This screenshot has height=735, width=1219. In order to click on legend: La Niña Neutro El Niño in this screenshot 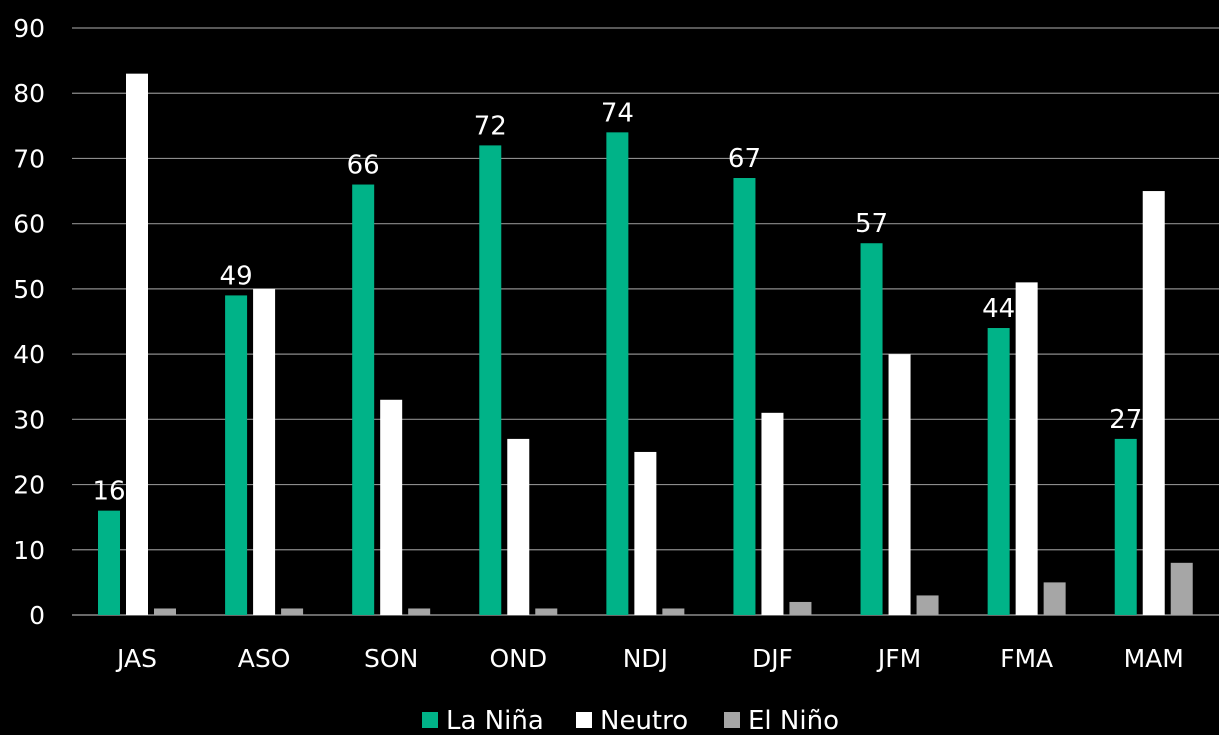, I will do `click(630, 720)`.